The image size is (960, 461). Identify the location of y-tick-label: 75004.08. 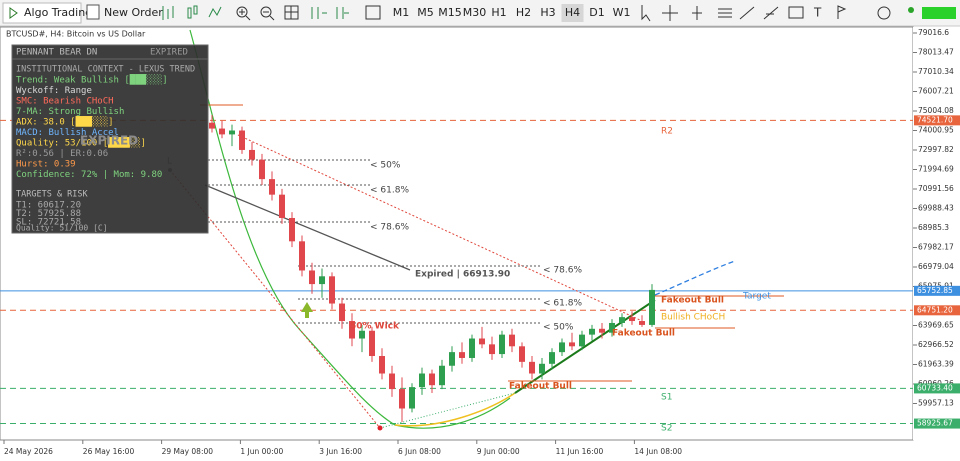
(936, 110).